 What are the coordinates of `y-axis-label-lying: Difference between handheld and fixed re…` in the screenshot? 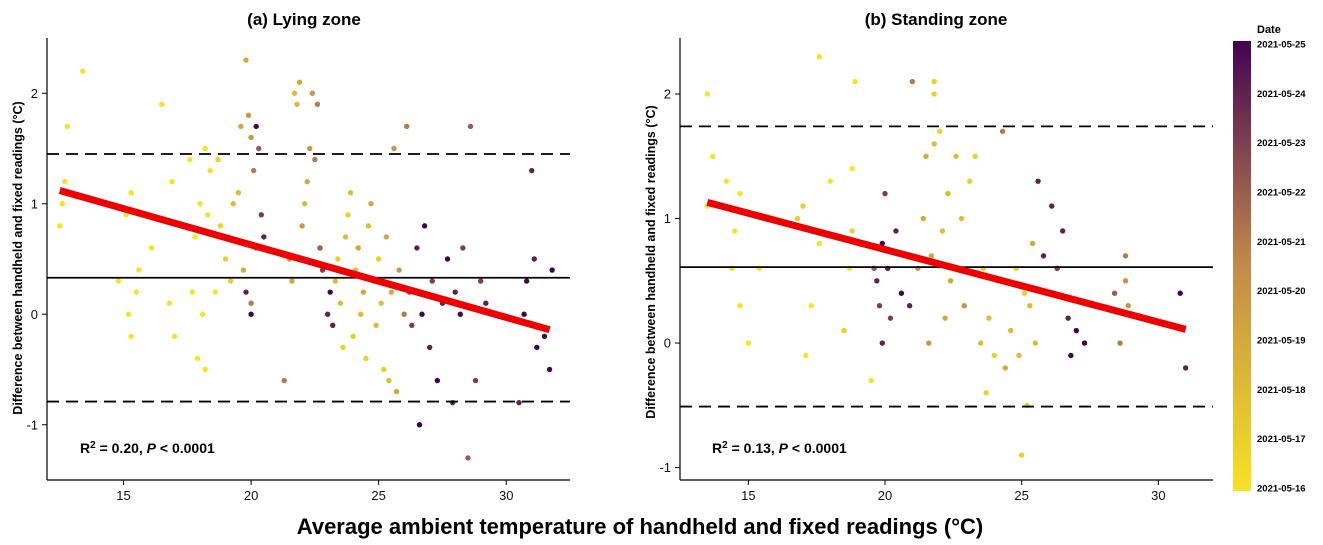 It's located at (18, 257).